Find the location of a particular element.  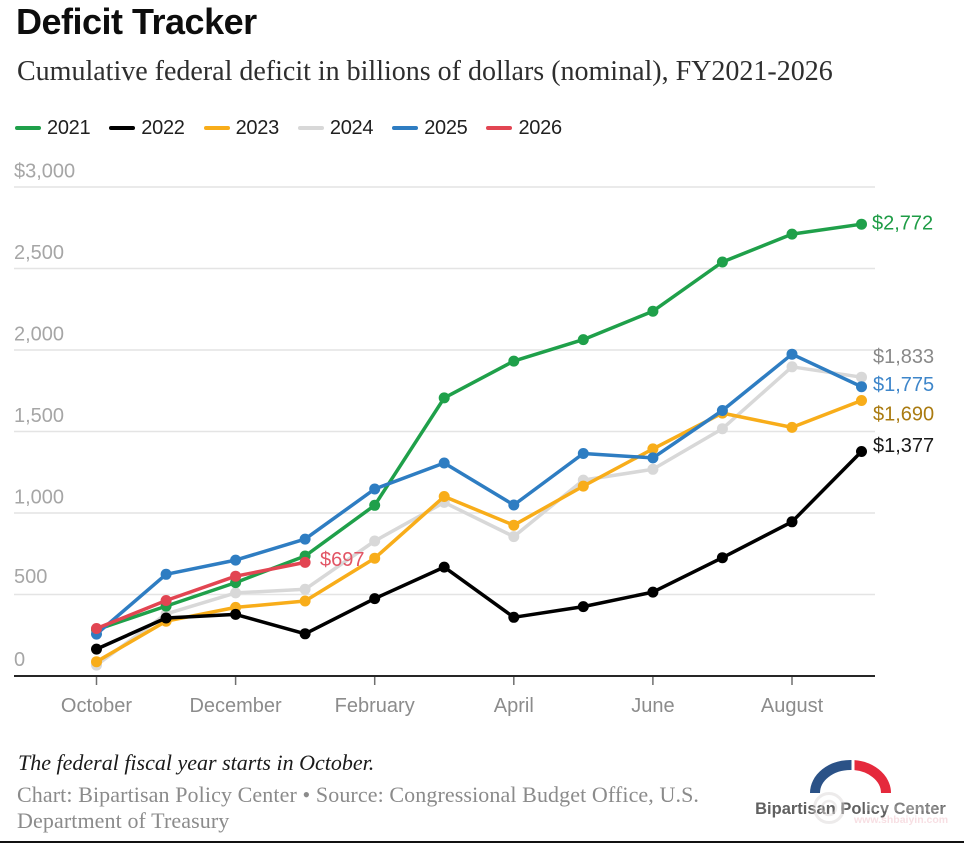

svg-text: $1,775 is located at coordinates (903, 385).